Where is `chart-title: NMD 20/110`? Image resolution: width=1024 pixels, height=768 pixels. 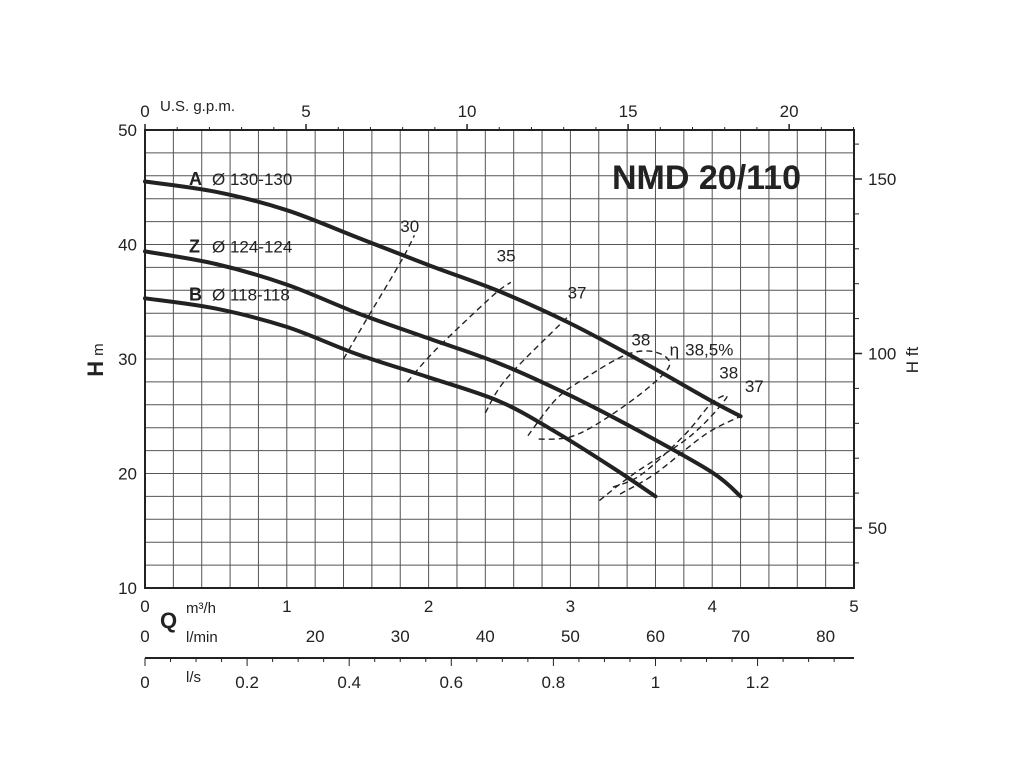 chart-title: NMD 20/110 is located at coordinates (706, 178).